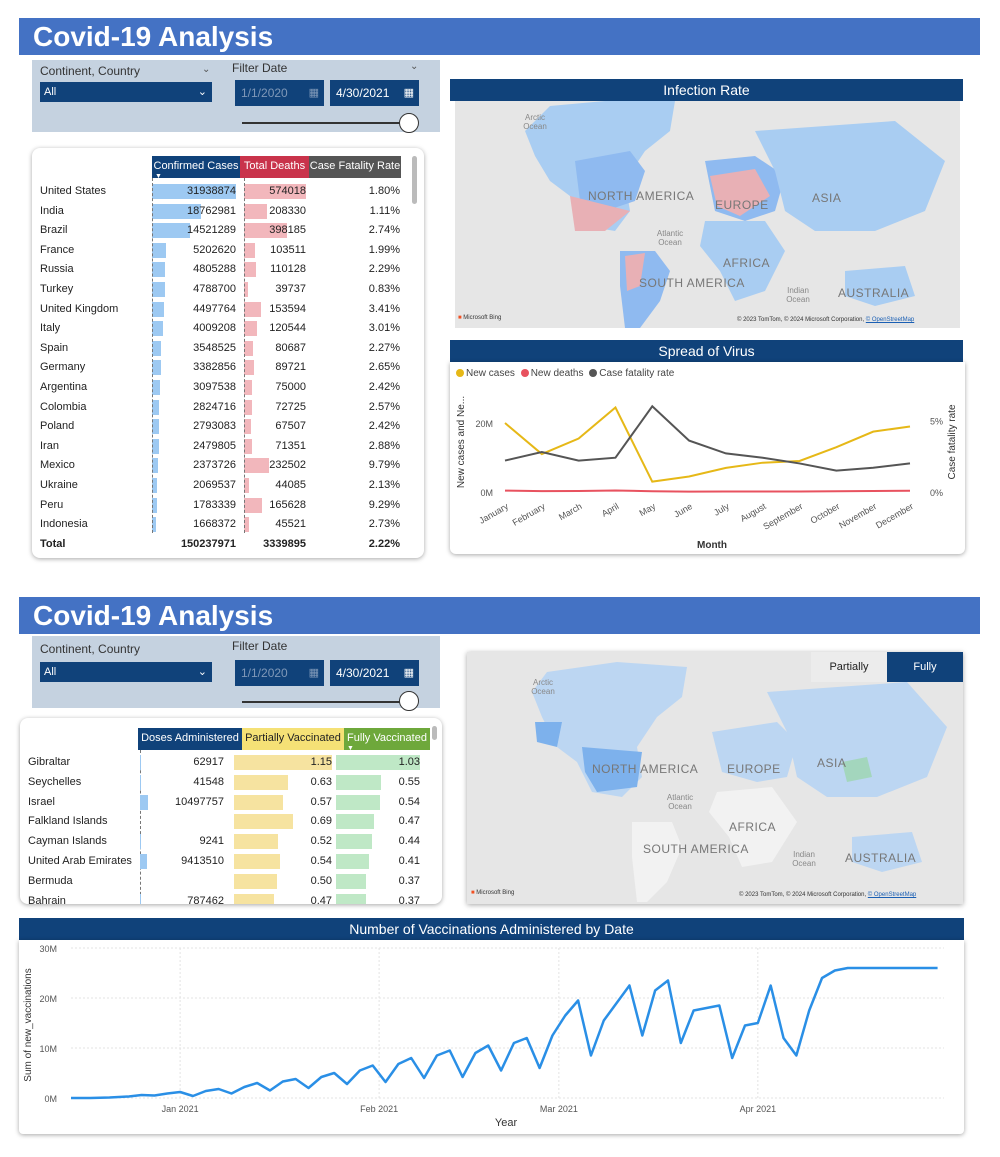  Describe the element at coordinates (222, 447) in the screenshot. I see `table-row: Iran 2479805 71351 2.88%` at that location.